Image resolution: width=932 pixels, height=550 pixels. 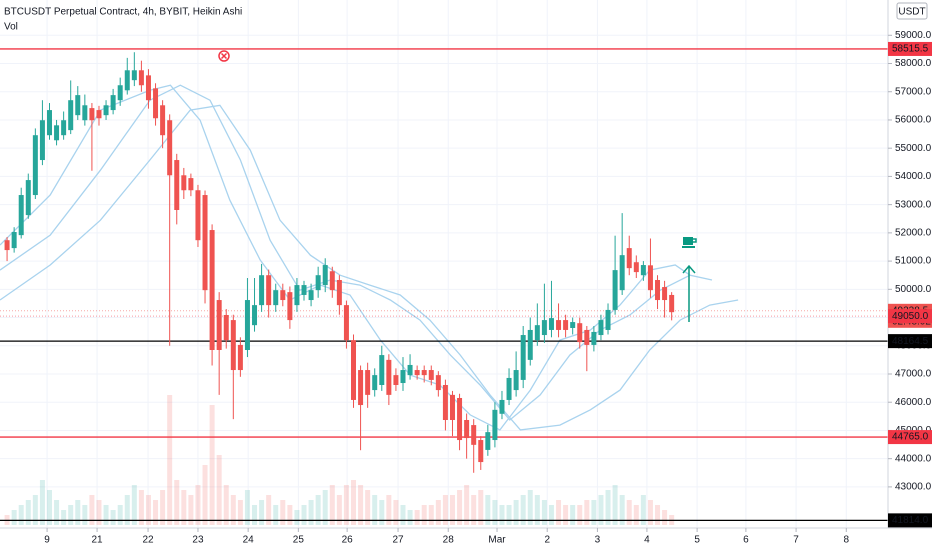 I want to click on x-tick-label: 6, so click(x=746, y=540).